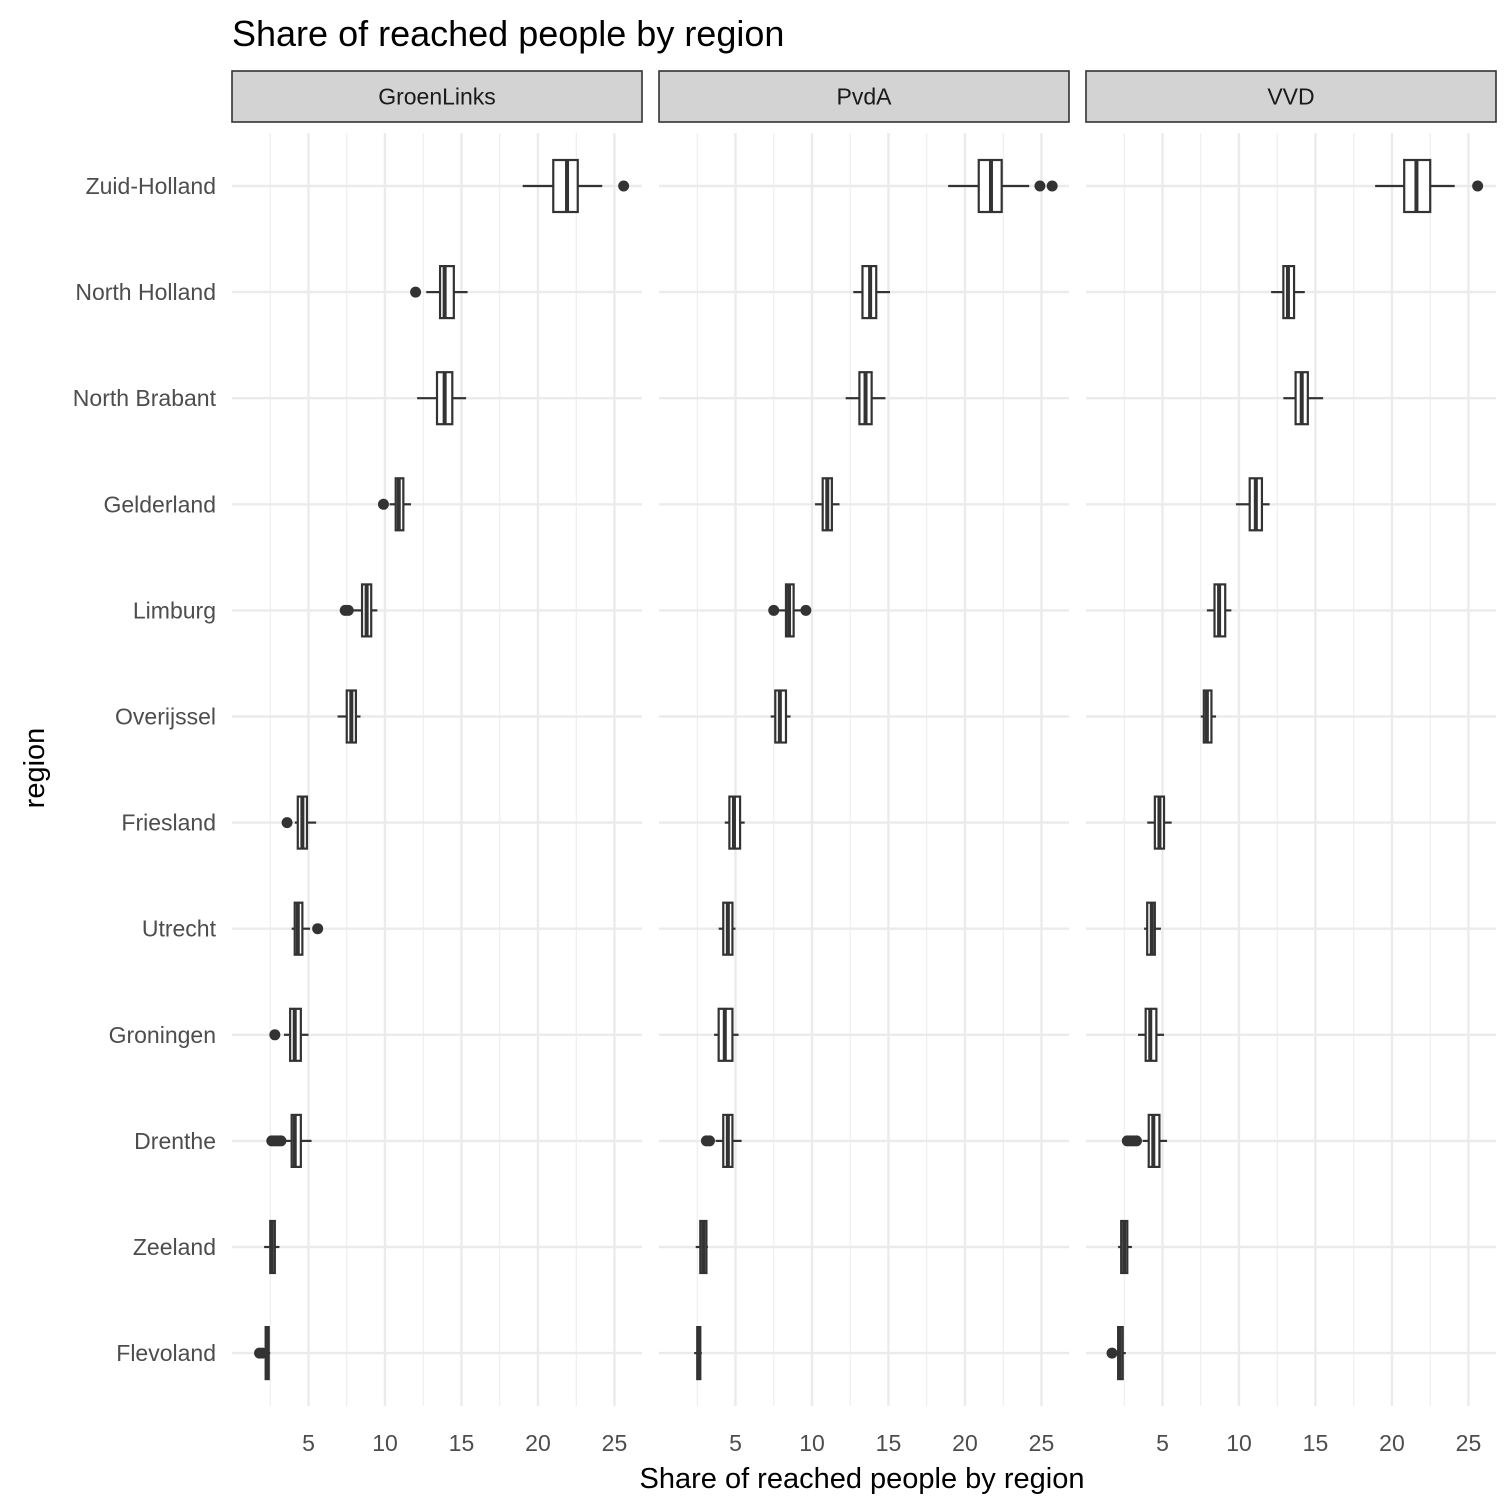 Image resolution: width=1512 pixels, height=1512 pixels. I want to click on box-groenlinks-overijssel, so click(349, 716).